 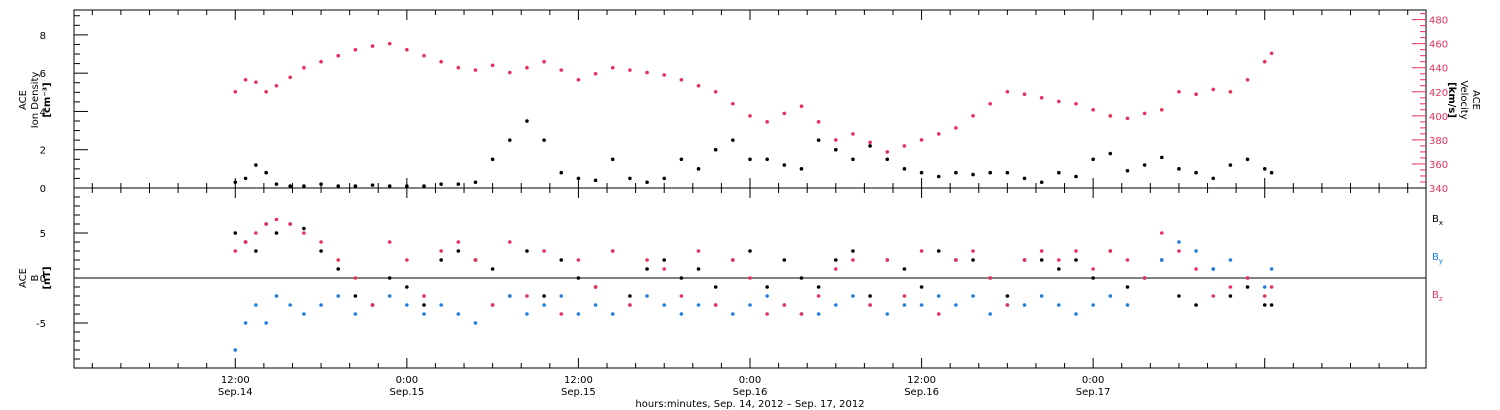 I want to click on top-right-tick-label: 340, so click(x=1438, y=189).